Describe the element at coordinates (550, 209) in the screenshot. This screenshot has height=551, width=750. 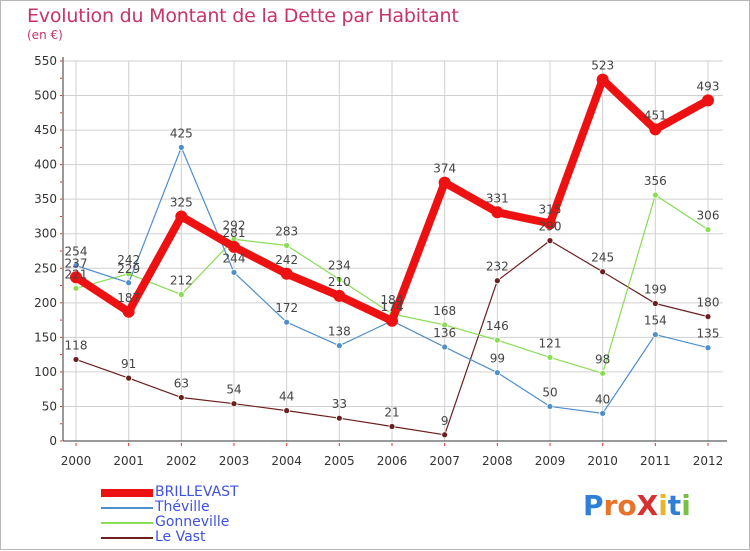
I see `data-label: 315` at that location.